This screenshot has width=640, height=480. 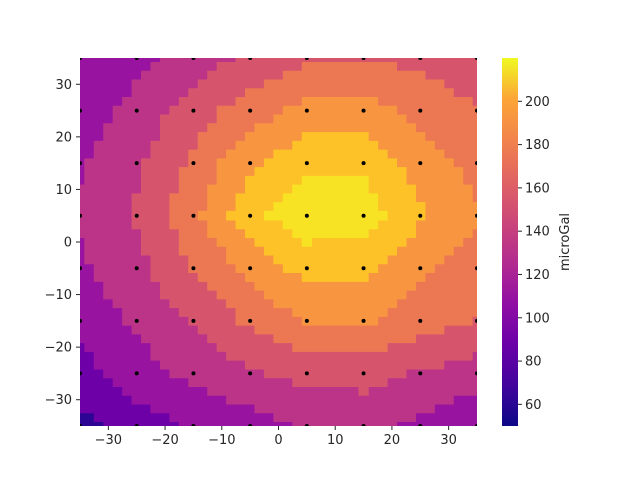 What do you see at coordinates (537, 275) in the screenshot?
I see `colorbar-tick-label: 120` at bounding box center [537, 275].